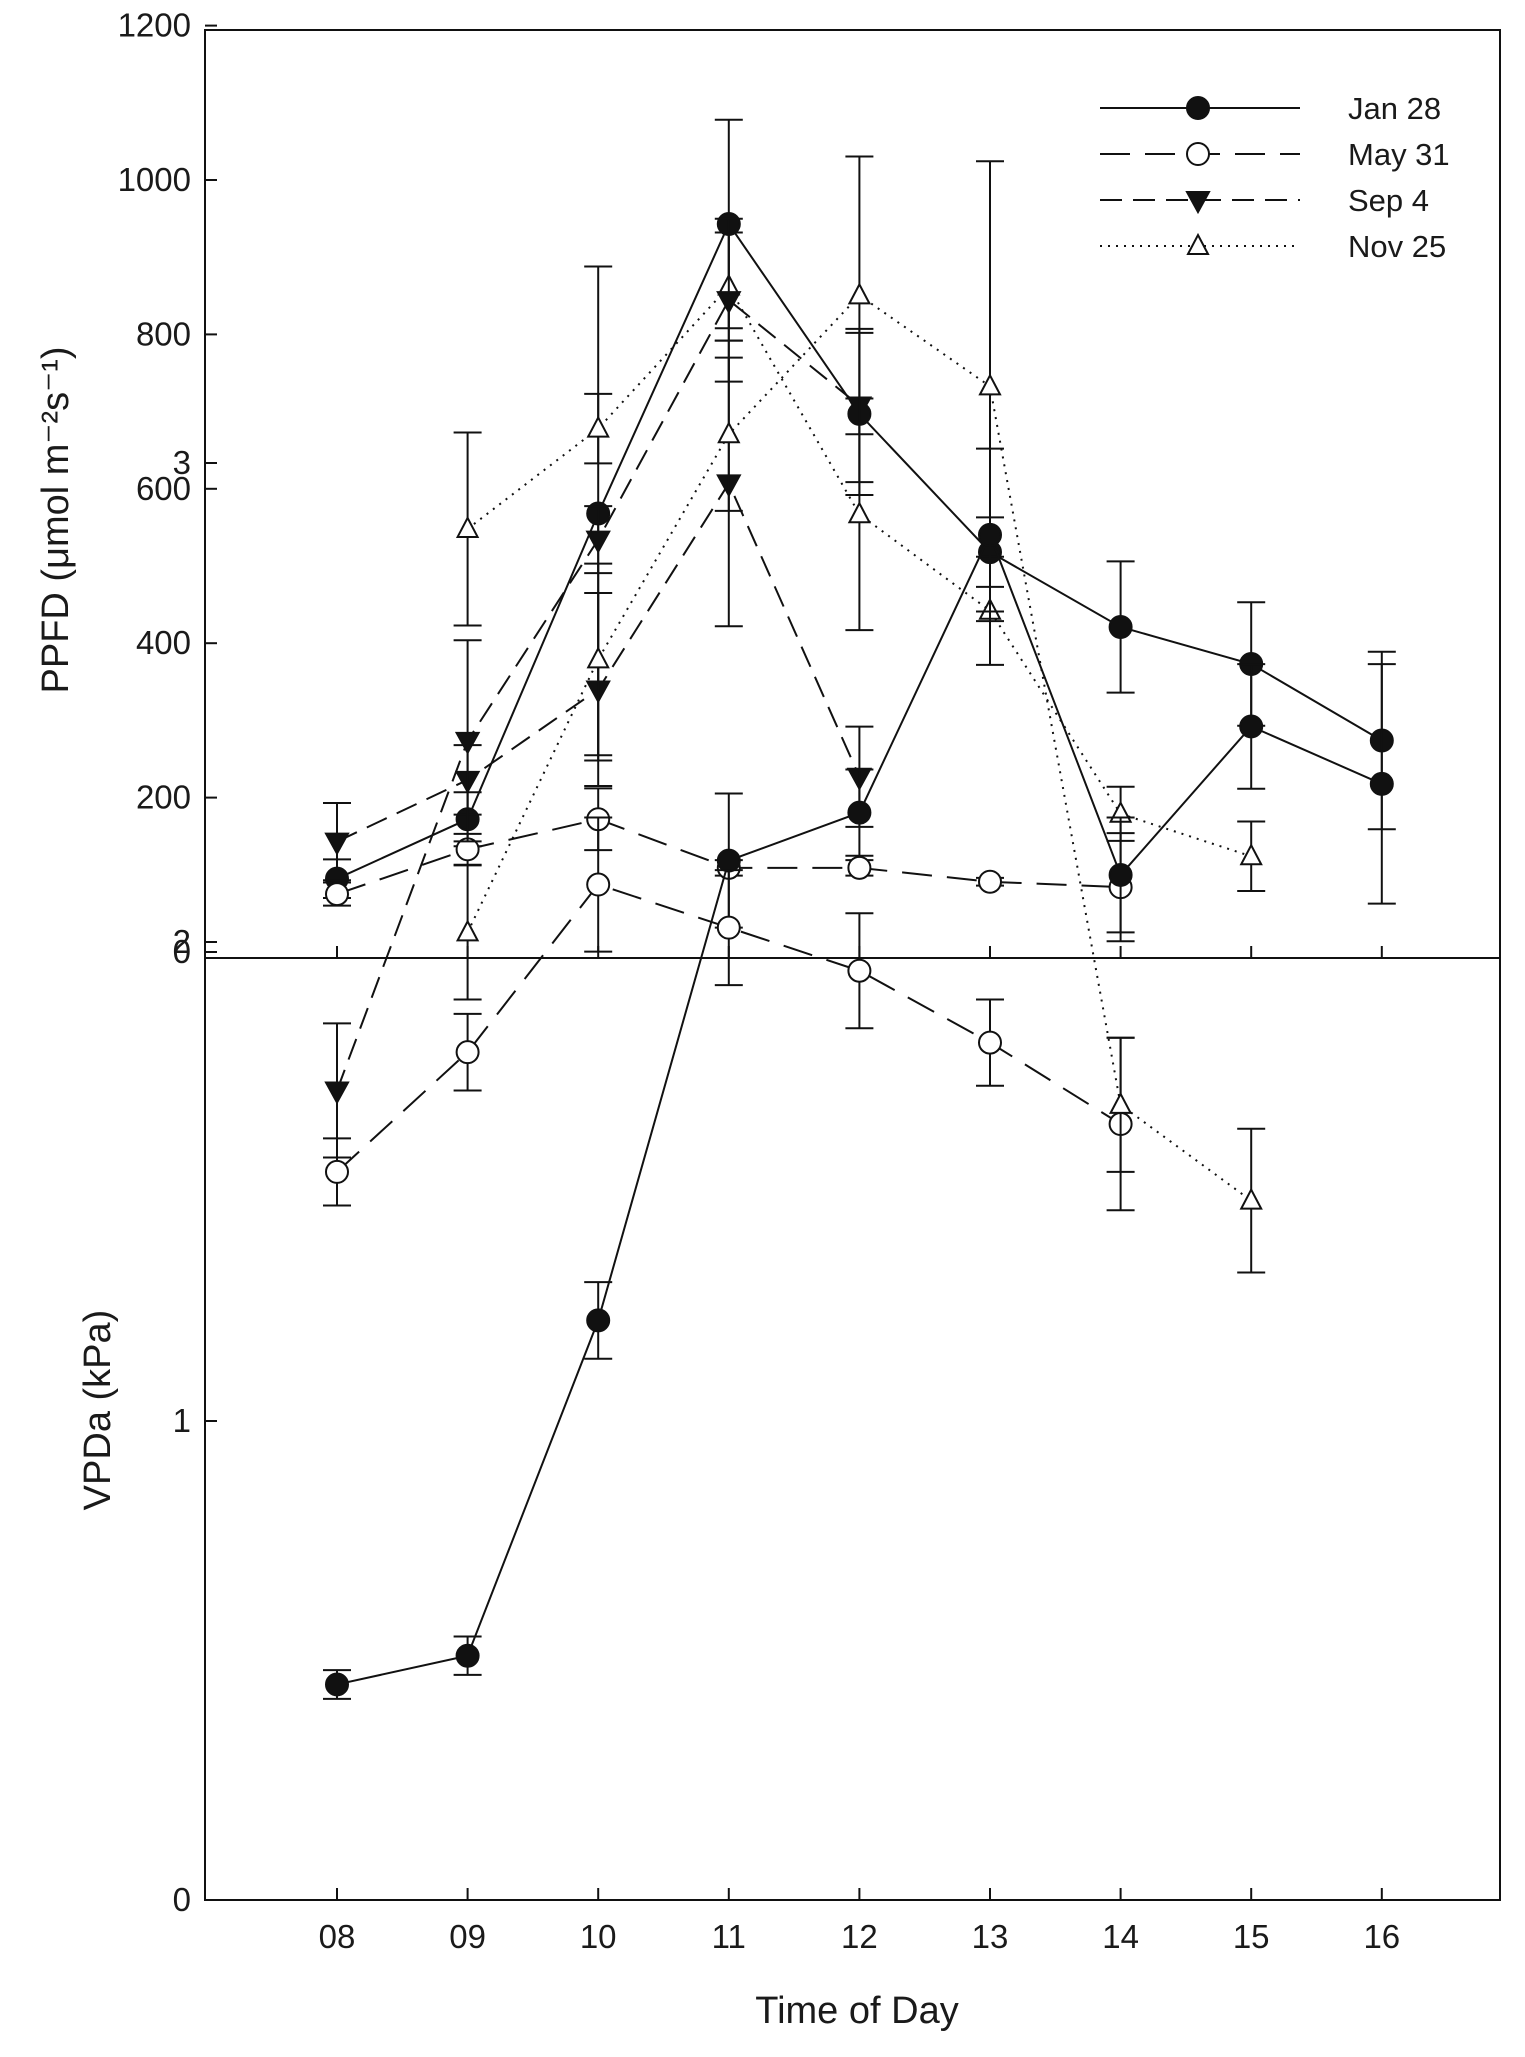  I want to click on x-tick-label: 14, so click(1120, 1936).